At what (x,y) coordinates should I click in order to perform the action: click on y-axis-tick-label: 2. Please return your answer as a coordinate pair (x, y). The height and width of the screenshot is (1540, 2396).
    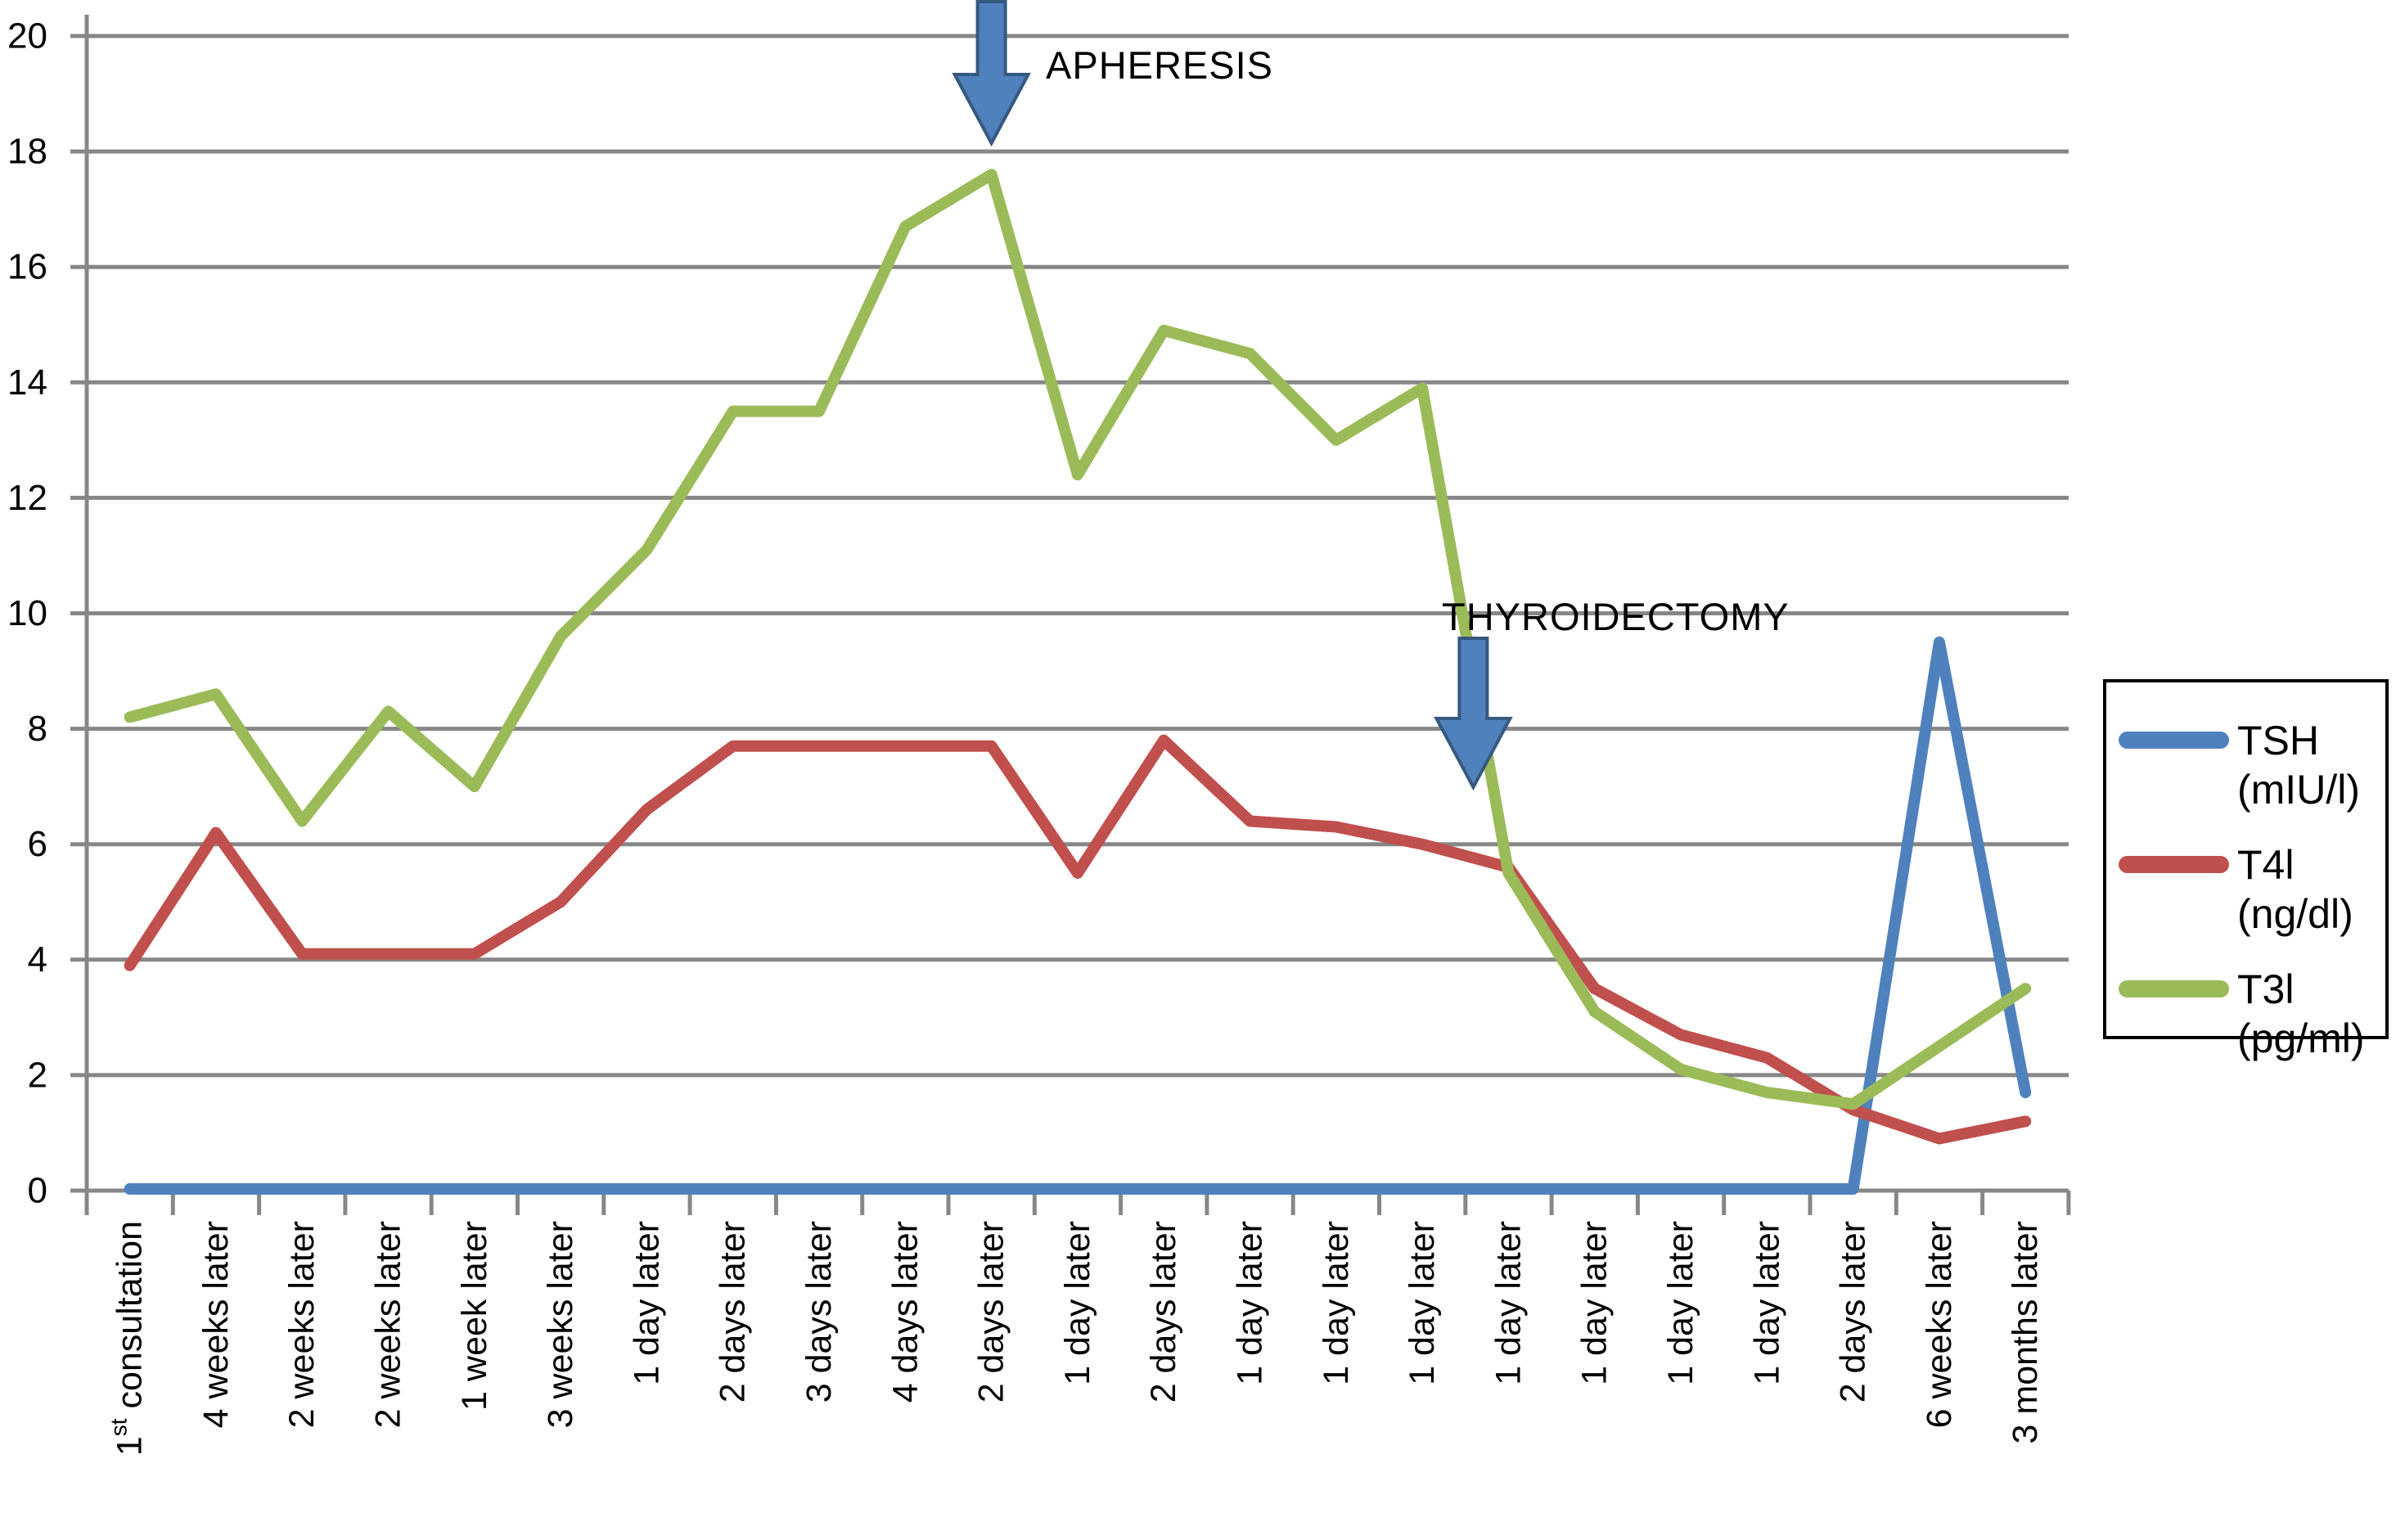
    Looking at the image, I should click on (37, 1075).